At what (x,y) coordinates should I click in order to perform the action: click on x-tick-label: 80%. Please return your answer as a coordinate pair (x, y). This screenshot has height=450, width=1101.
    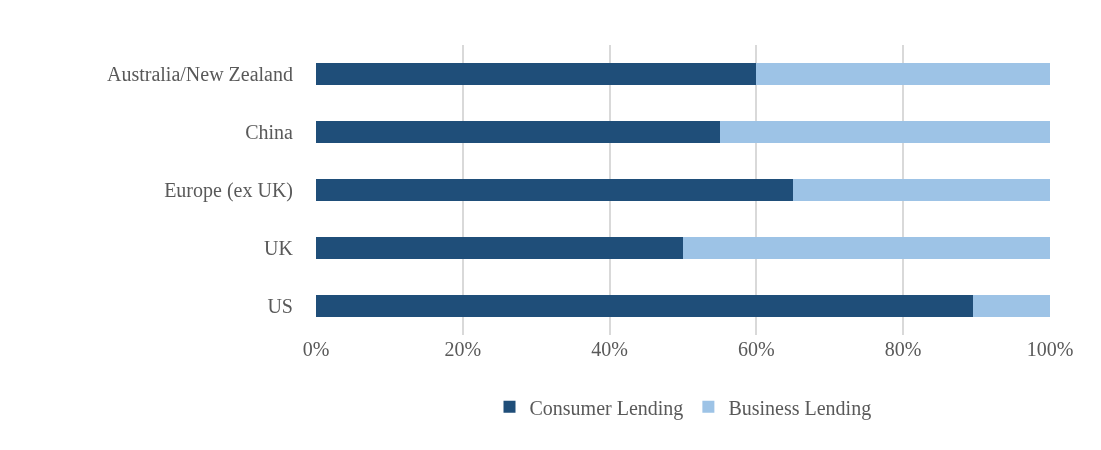
    Looking at the image, I should click on (903, 349).